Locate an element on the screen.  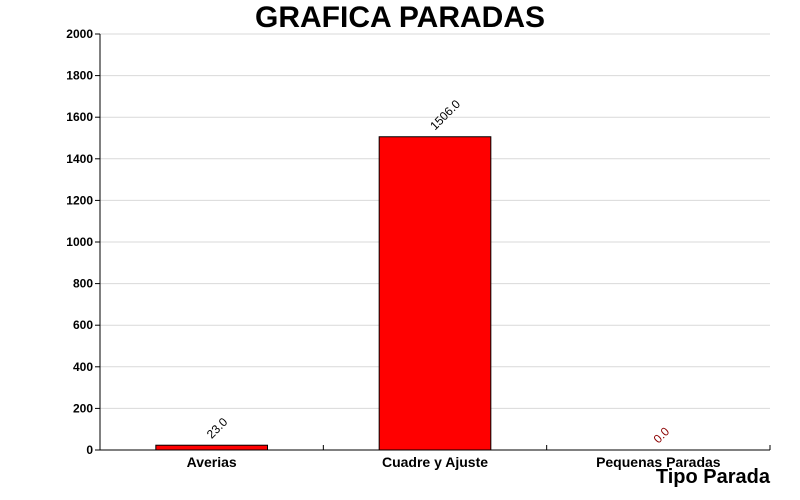
y-tick-label: 1600 is located at coordinates (79, 117).